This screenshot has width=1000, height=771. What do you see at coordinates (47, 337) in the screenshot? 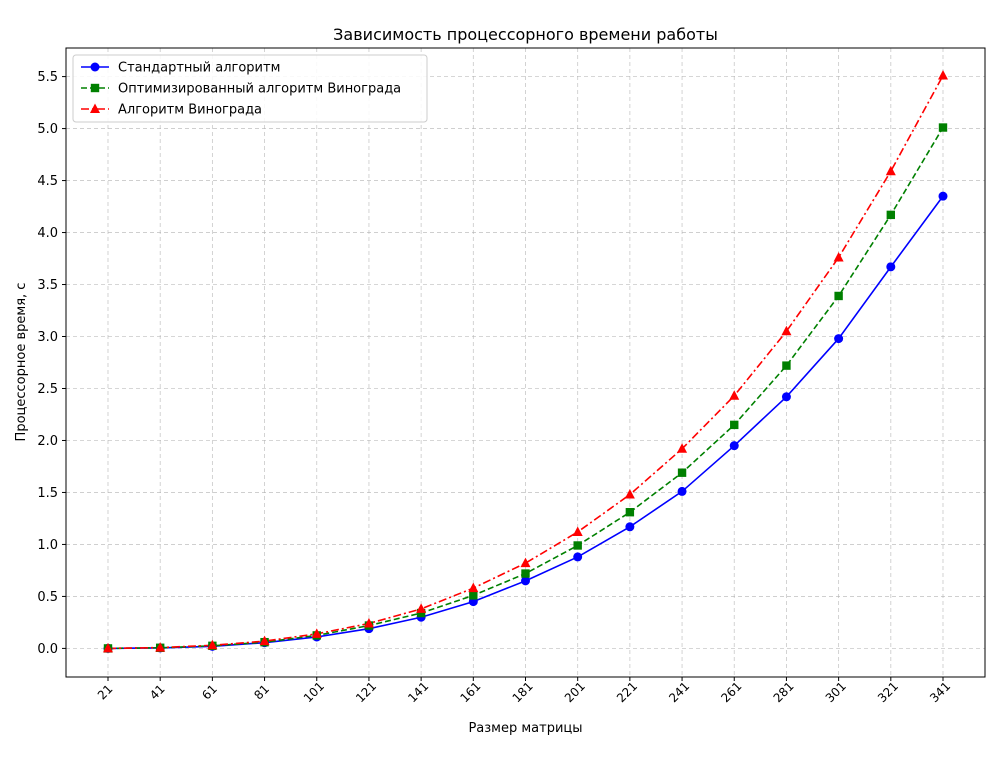
I see `y-tick-label: 3.0` at bounding box center [47, 337].